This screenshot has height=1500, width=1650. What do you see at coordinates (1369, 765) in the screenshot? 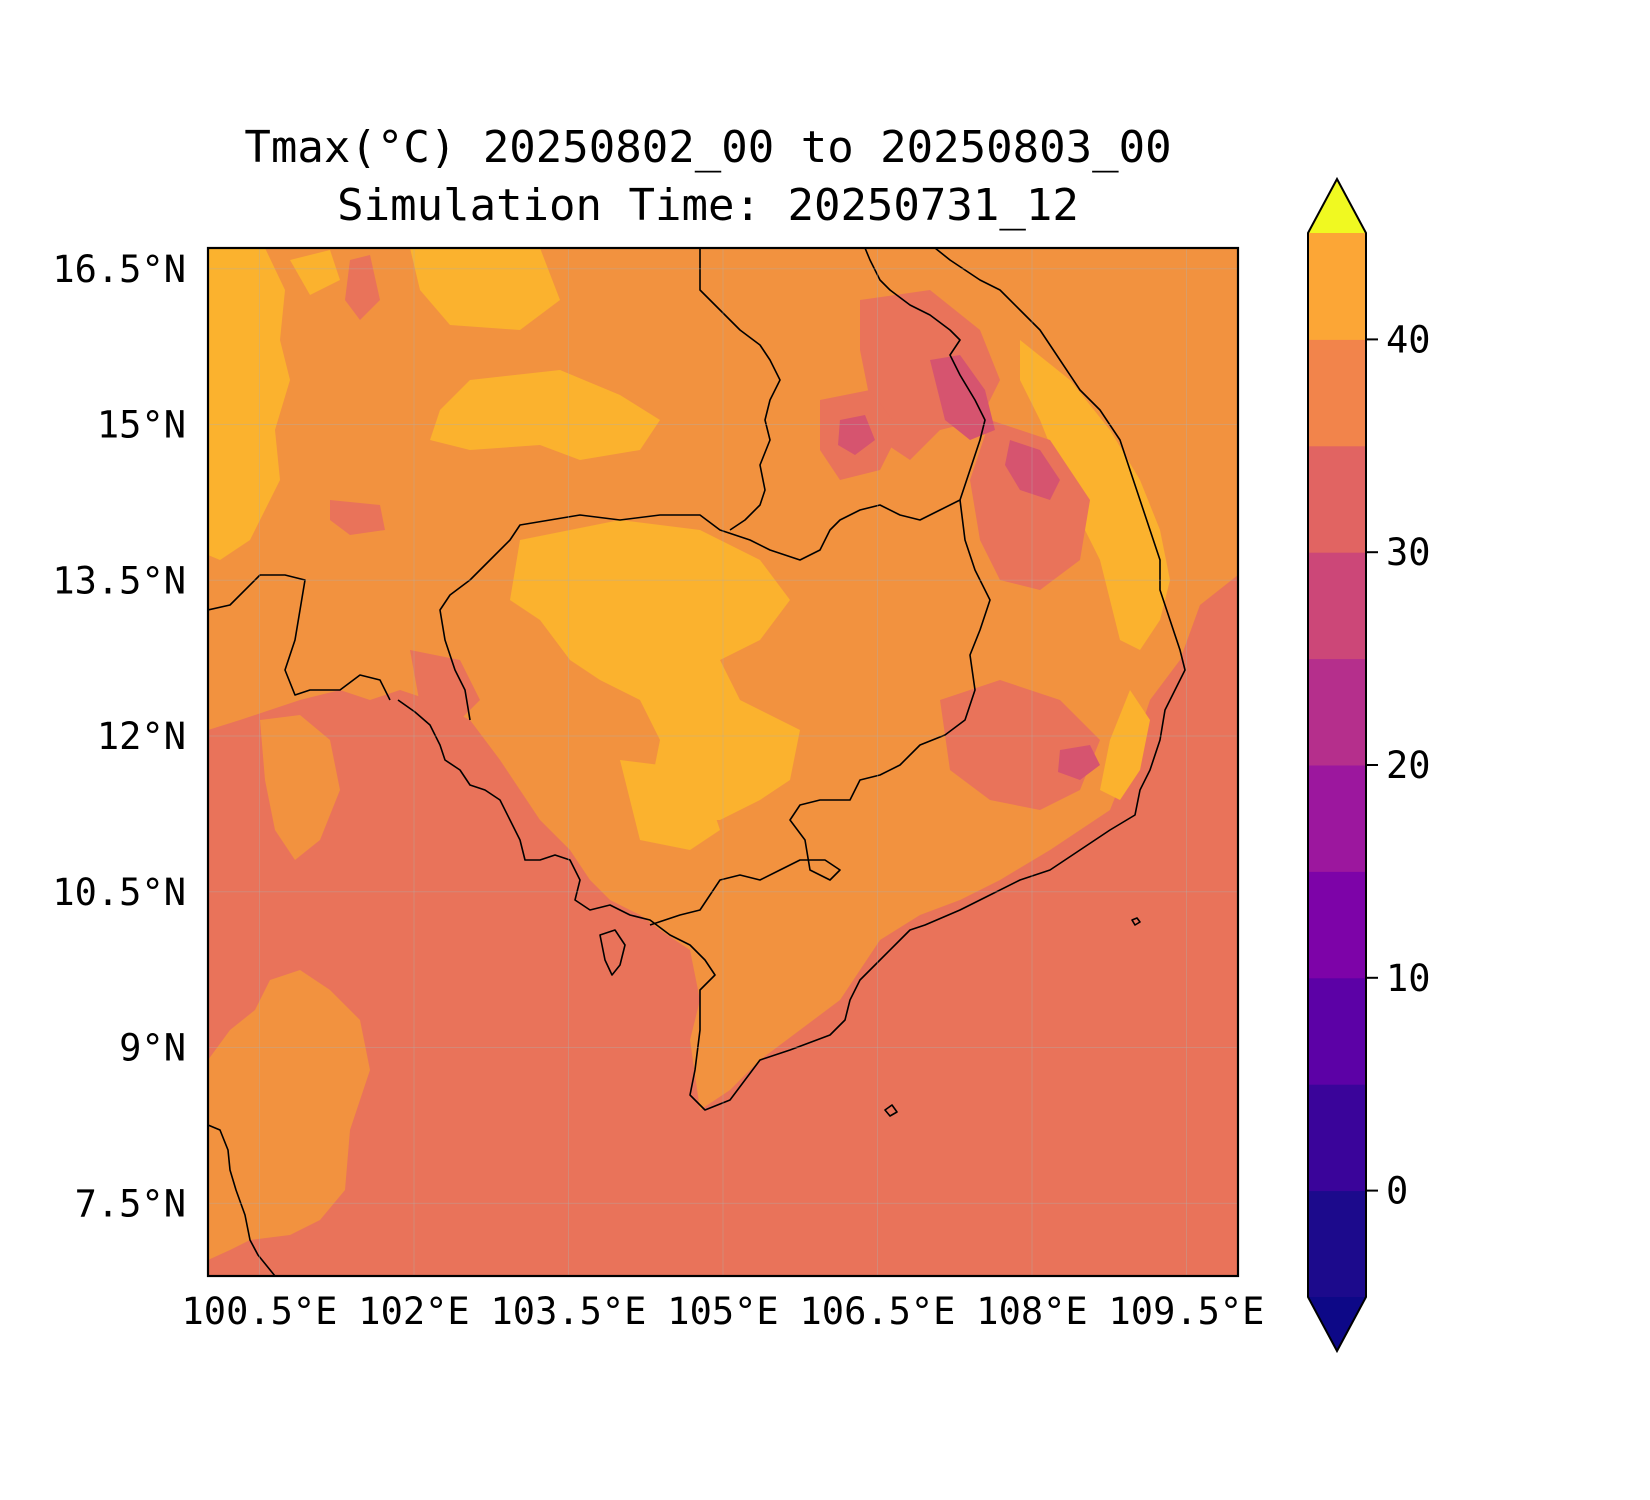
I see `colorbar: 0 10 20 30 40` at bounding box center [1369, 765].